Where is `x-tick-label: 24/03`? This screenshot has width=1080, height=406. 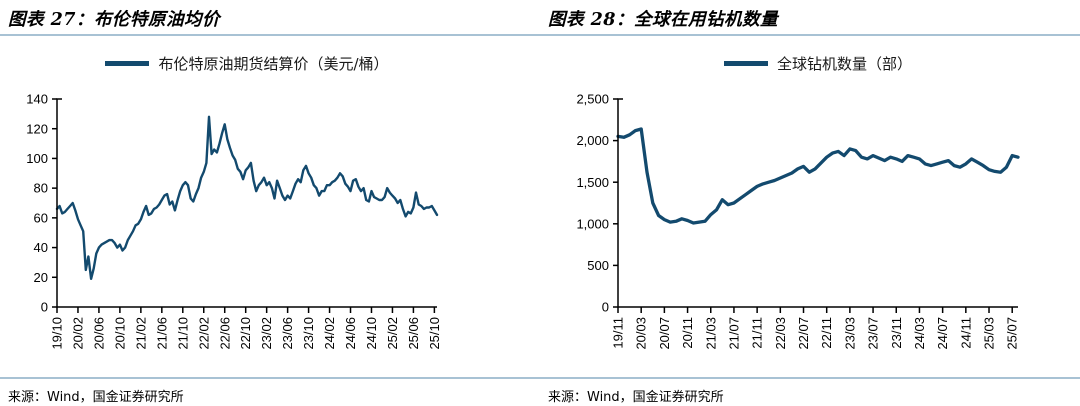 x-tick-label: 24/03 is located at coordinates (919, 333).